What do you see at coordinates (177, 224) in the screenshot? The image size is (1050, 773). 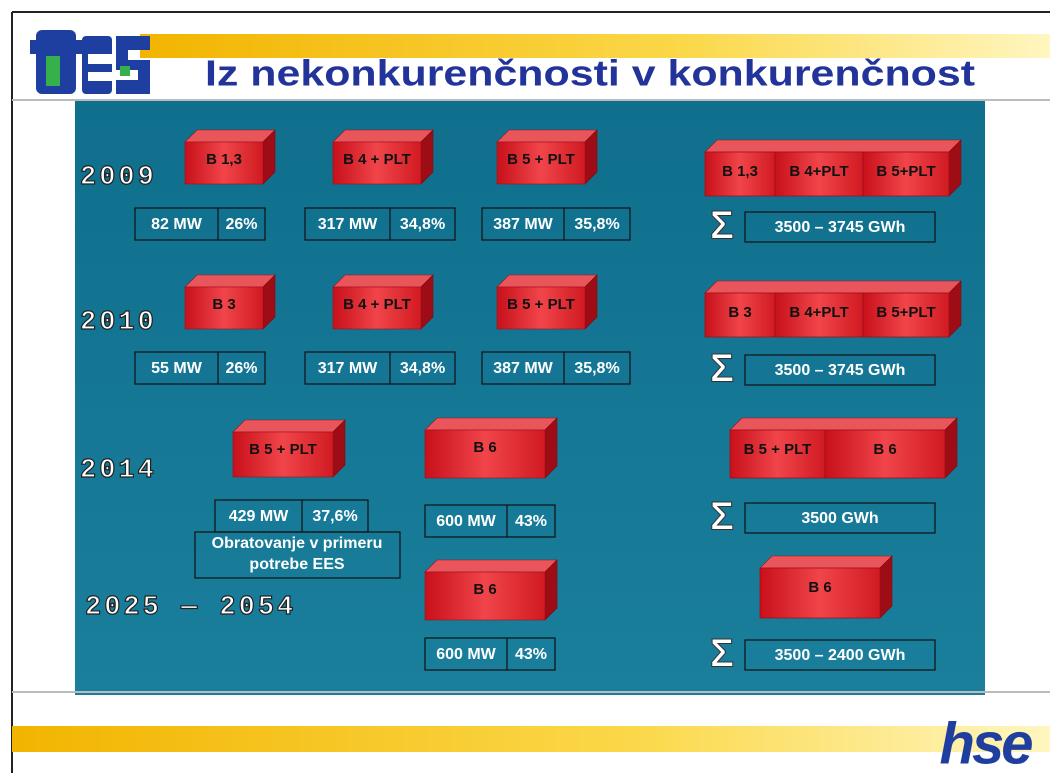 I see `unit-power: 82 MW` at bounding box center [177, 224].